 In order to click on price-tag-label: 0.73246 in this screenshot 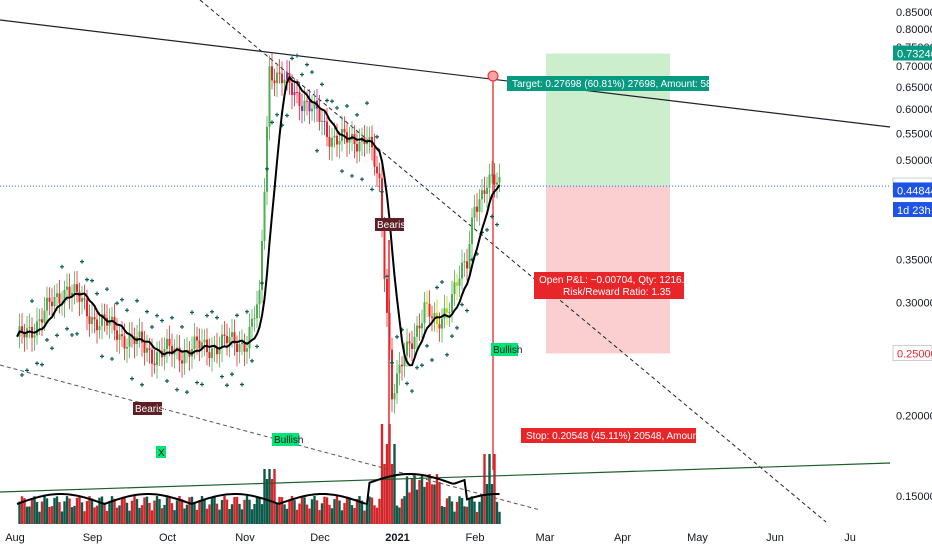, I will do `click(914, 55)`.